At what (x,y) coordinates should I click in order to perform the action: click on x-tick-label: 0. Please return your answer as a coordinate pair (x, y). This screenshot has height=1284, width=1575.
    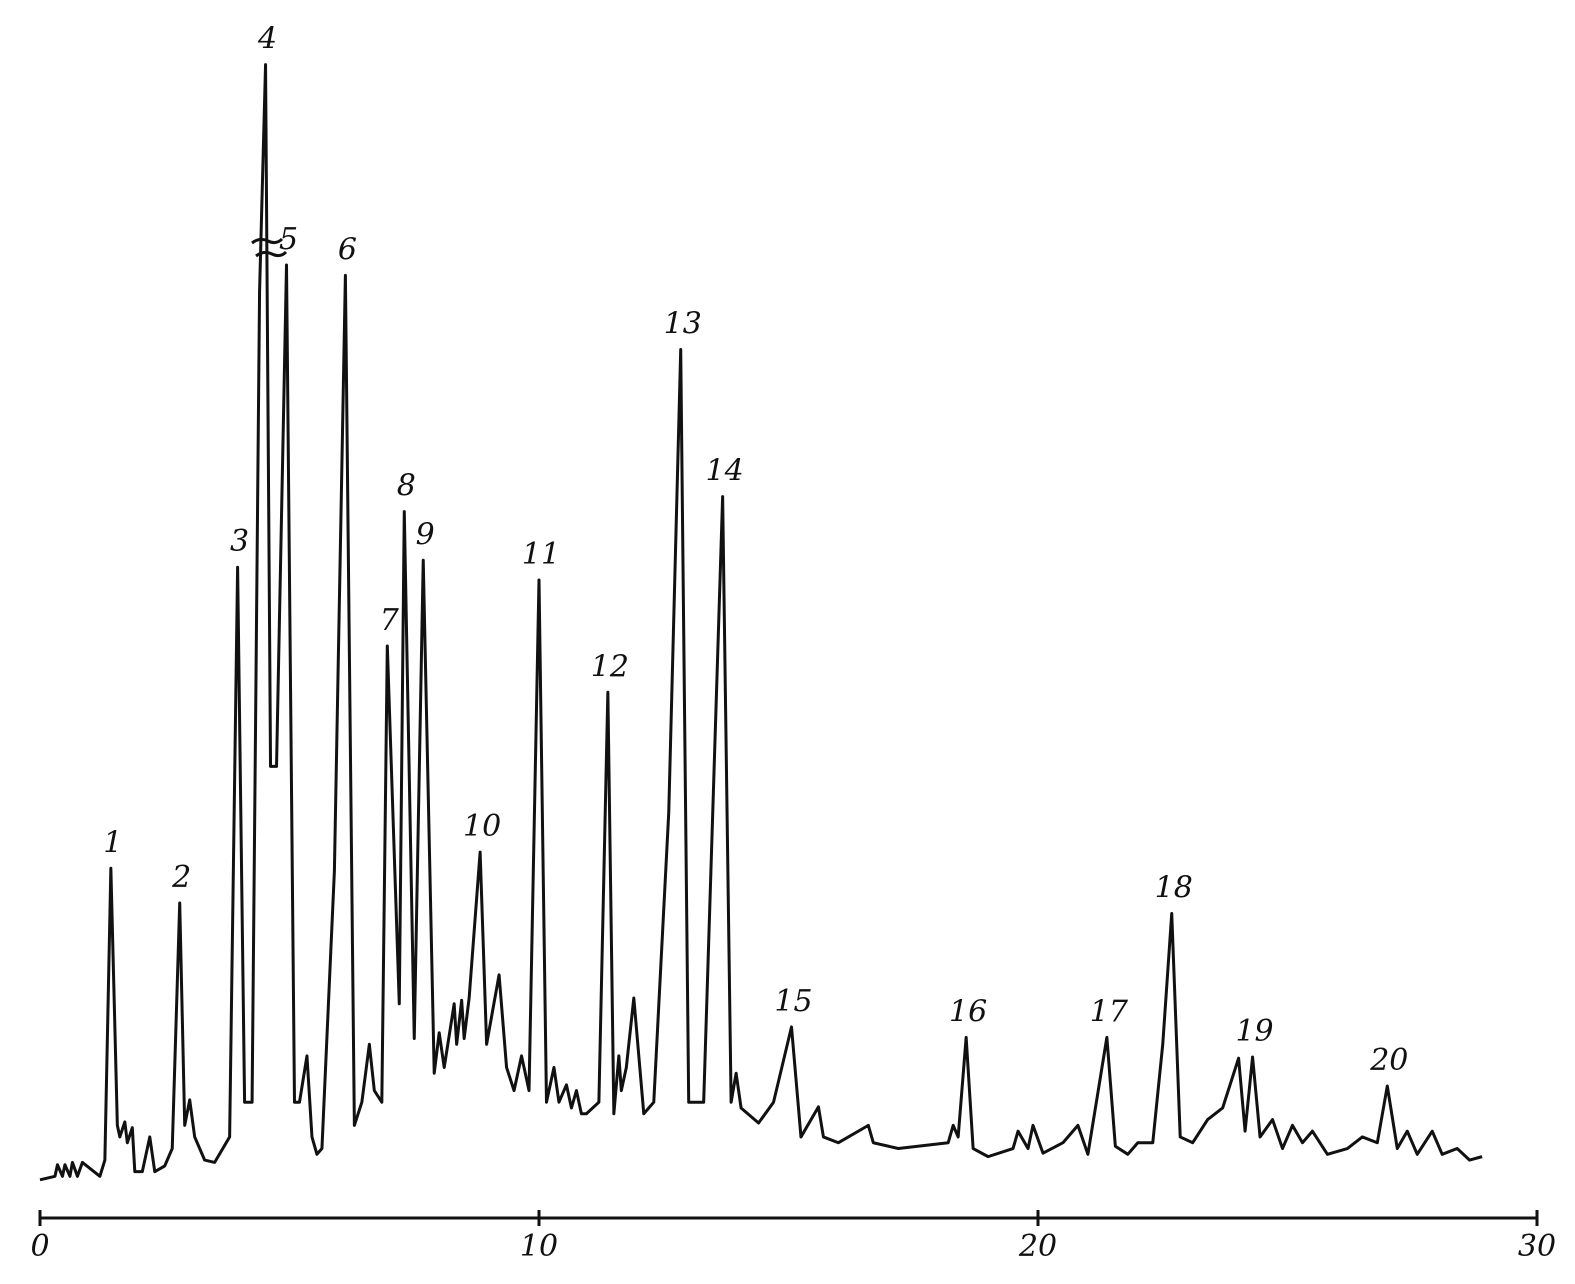
    Looking at the image, I should click on (39, 1246).